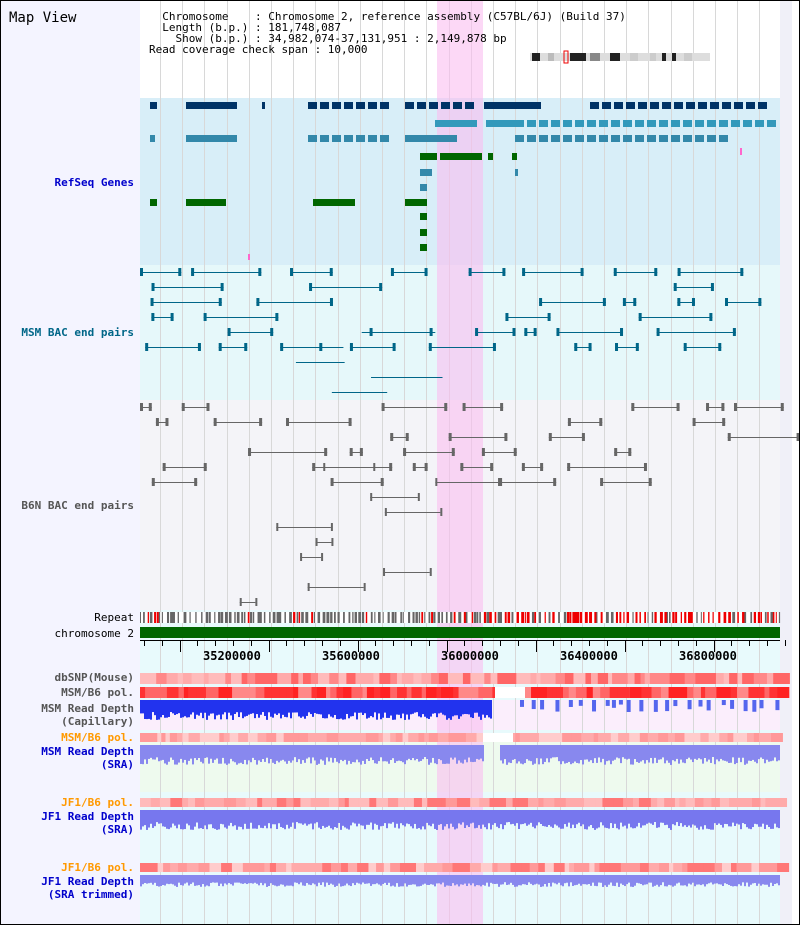  I want to click on msm-bac-label: MSM BAC end pairs, so click(77, 332).